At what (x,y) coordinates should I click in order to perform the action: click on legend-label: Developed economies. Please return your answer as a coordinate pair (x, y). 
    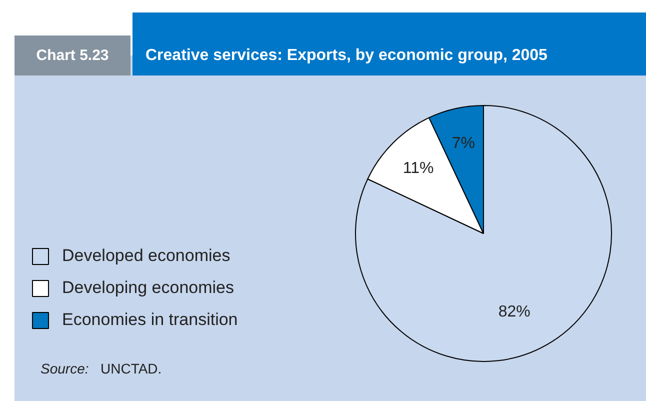
    Looking at the image, I should click on (146, 256).